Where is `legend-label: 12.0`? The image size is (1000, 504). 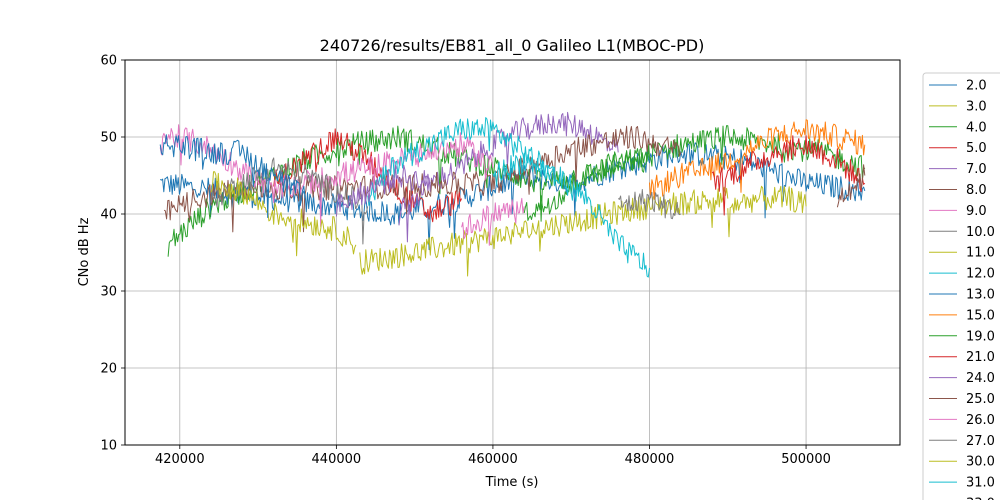
legend-label: 12.0 is located at coordinates (980, 274).